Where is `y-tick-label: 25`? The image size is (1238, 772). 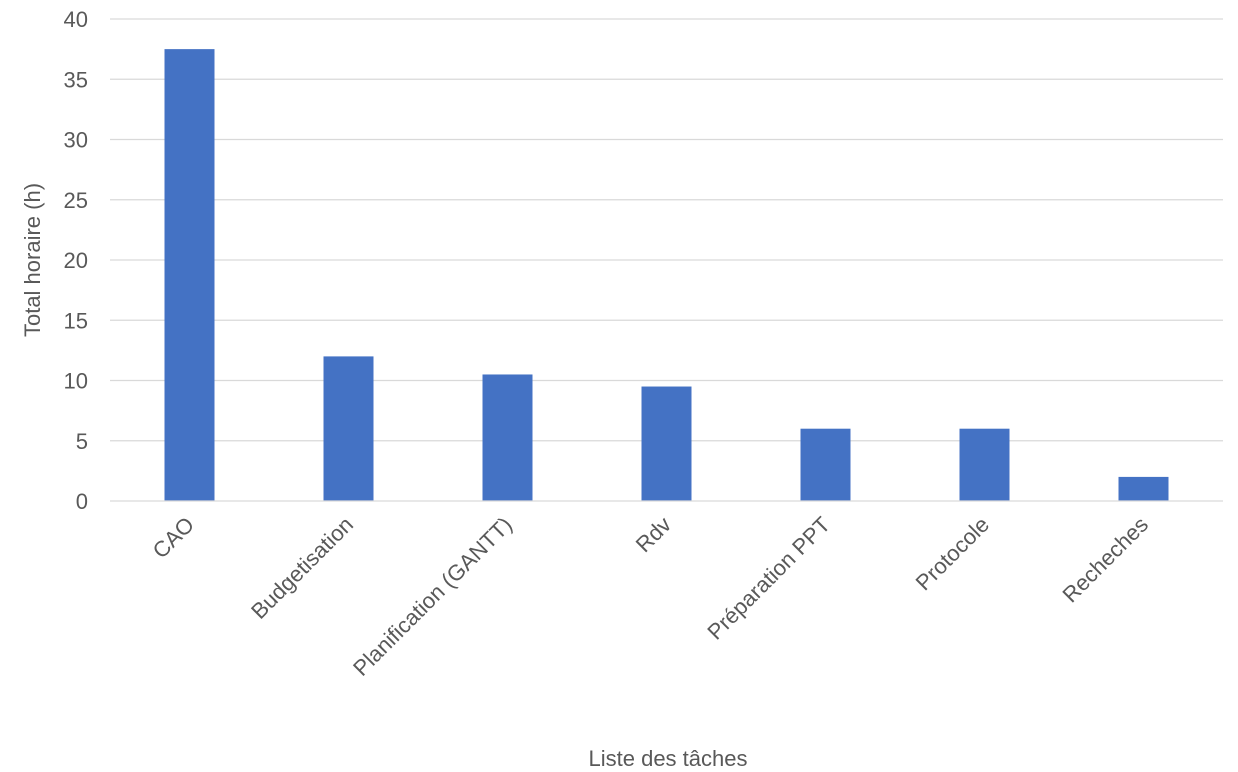
y-tick-label: 25 is located at coordinates (76, 200).